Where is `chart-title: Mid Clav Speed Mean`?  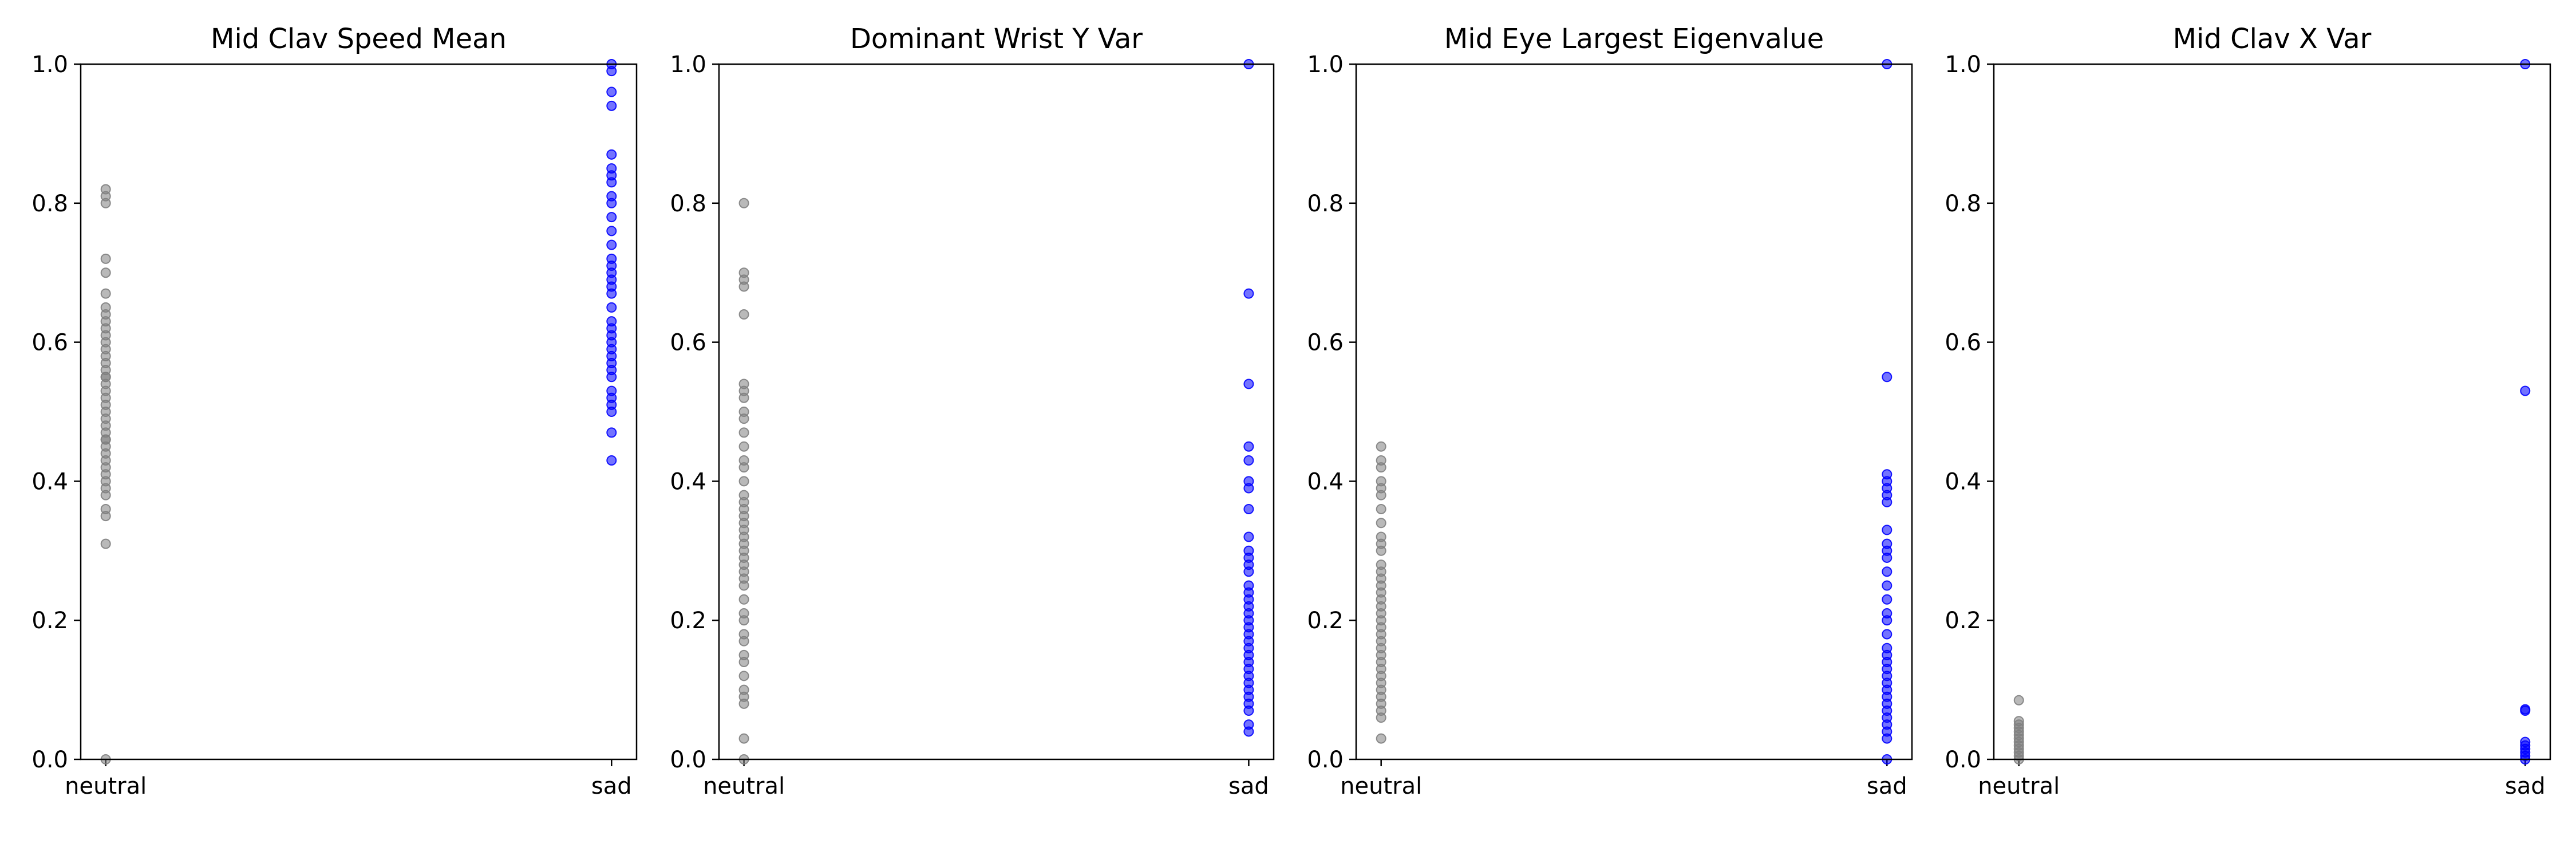
chart-title: Mid Clav Speed Mean is located at coordinates (359, 39).